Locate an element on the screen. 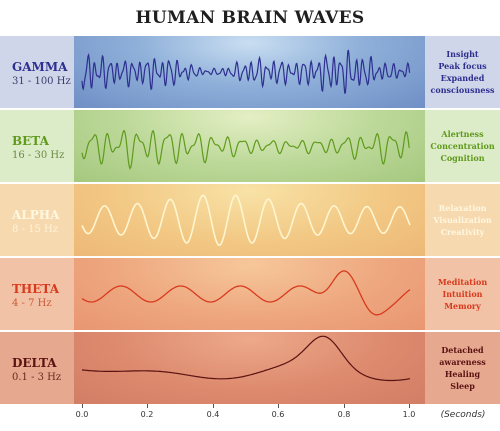 Image resolution: width=500 pixels, height=431 pixels. delta-desc-1: Detached is located at coordinates (462, 350).